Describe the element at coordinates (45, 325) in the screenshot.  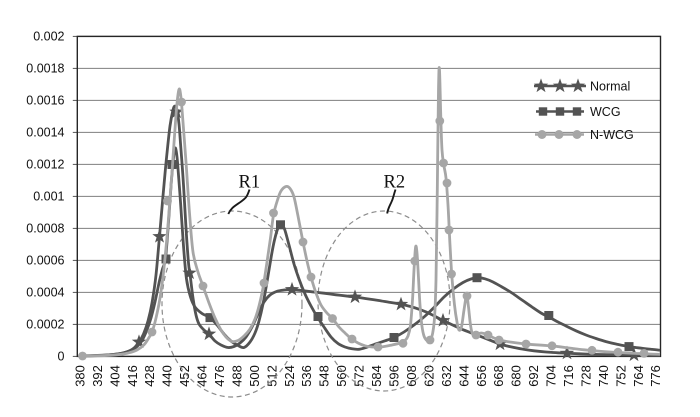
I see `svg-text: 0.0002` at that location.